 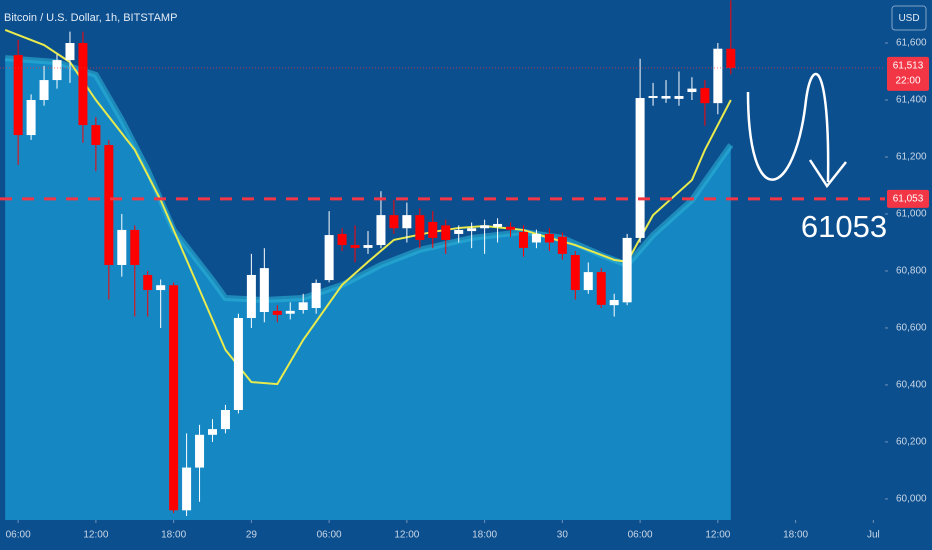 I want to click on last-price-box, so click(x=908, y=73).